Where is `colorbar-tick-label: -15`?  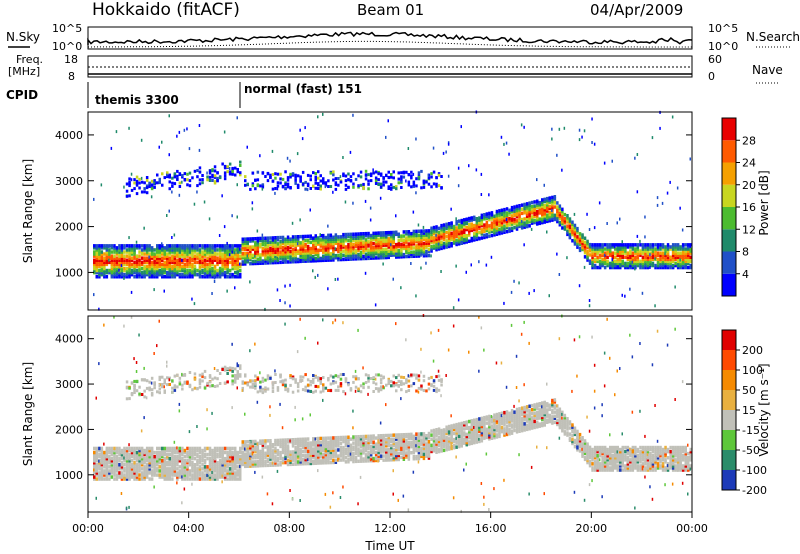
colorbar-tick-label: -15 is located at coordinates (751, 430).